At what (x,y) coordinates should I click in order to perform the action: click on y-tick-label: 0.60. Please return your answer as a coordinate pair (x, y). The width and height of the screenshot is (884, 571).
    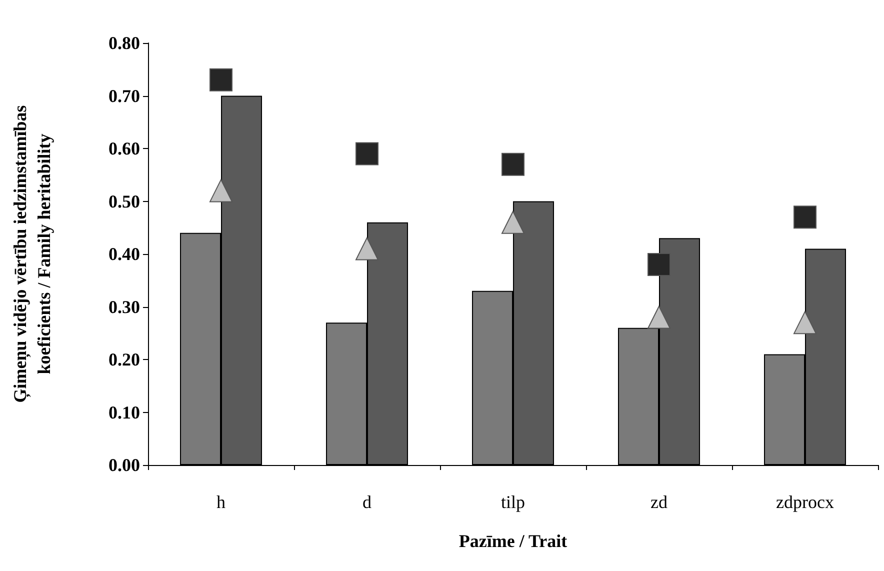
    Looking at the image, I should click on (124, 148).